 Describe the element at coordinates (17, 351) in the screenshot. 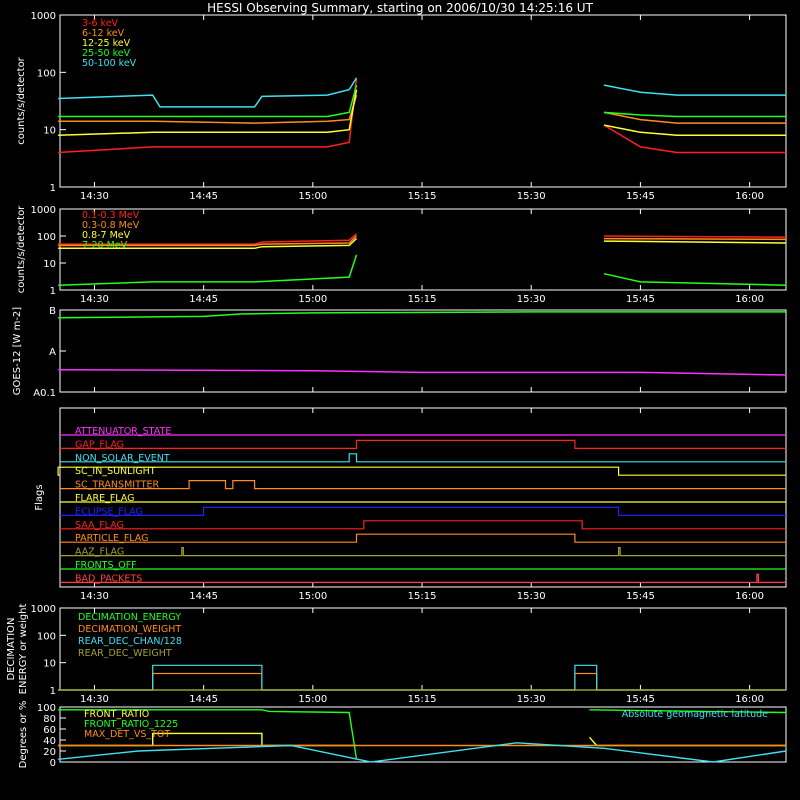

I see `goes-ylabel: GOES-12 [W m-2]` at that location.